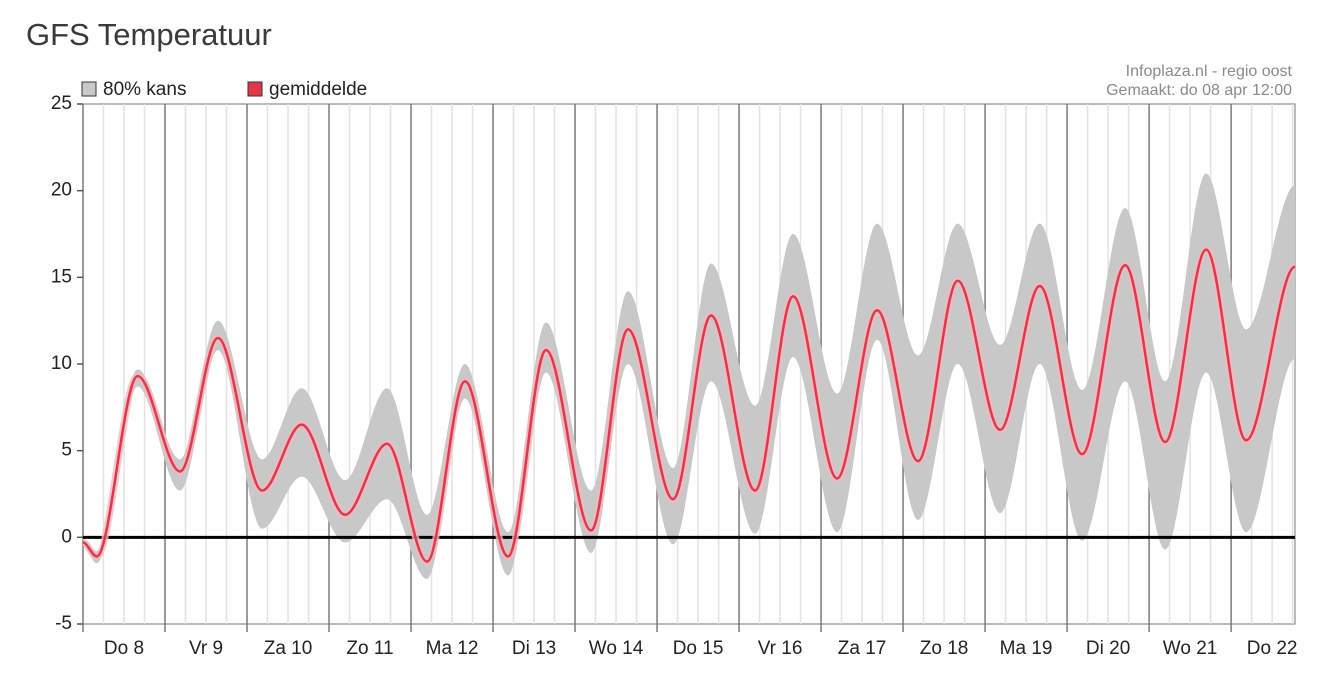 This screenshot has width=1338, height=689. What do you see at coordinates (61, 103) in the screenshot?
I see `y-tick-label: 25` at bounding box center [61, 103].